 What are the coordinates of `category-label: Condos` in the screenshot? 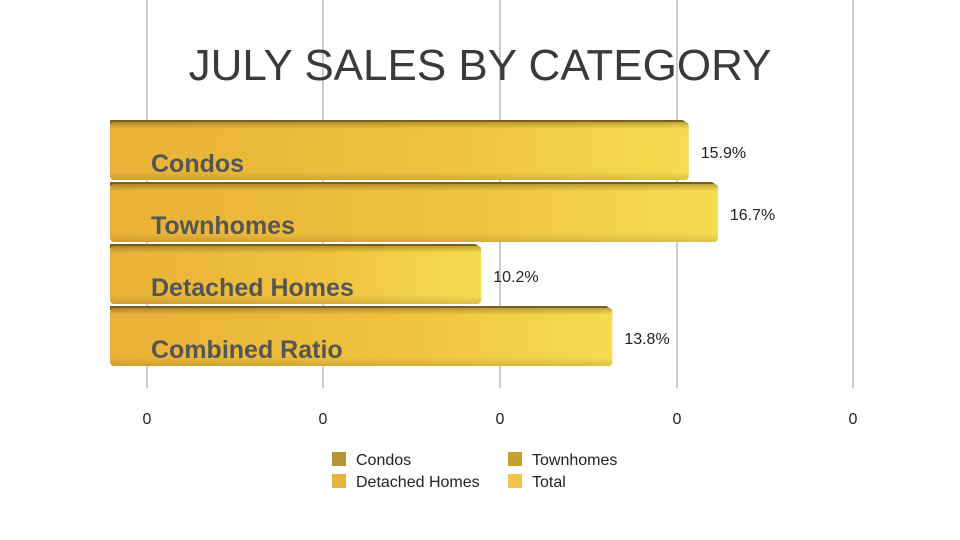 It's located at (197, 164).